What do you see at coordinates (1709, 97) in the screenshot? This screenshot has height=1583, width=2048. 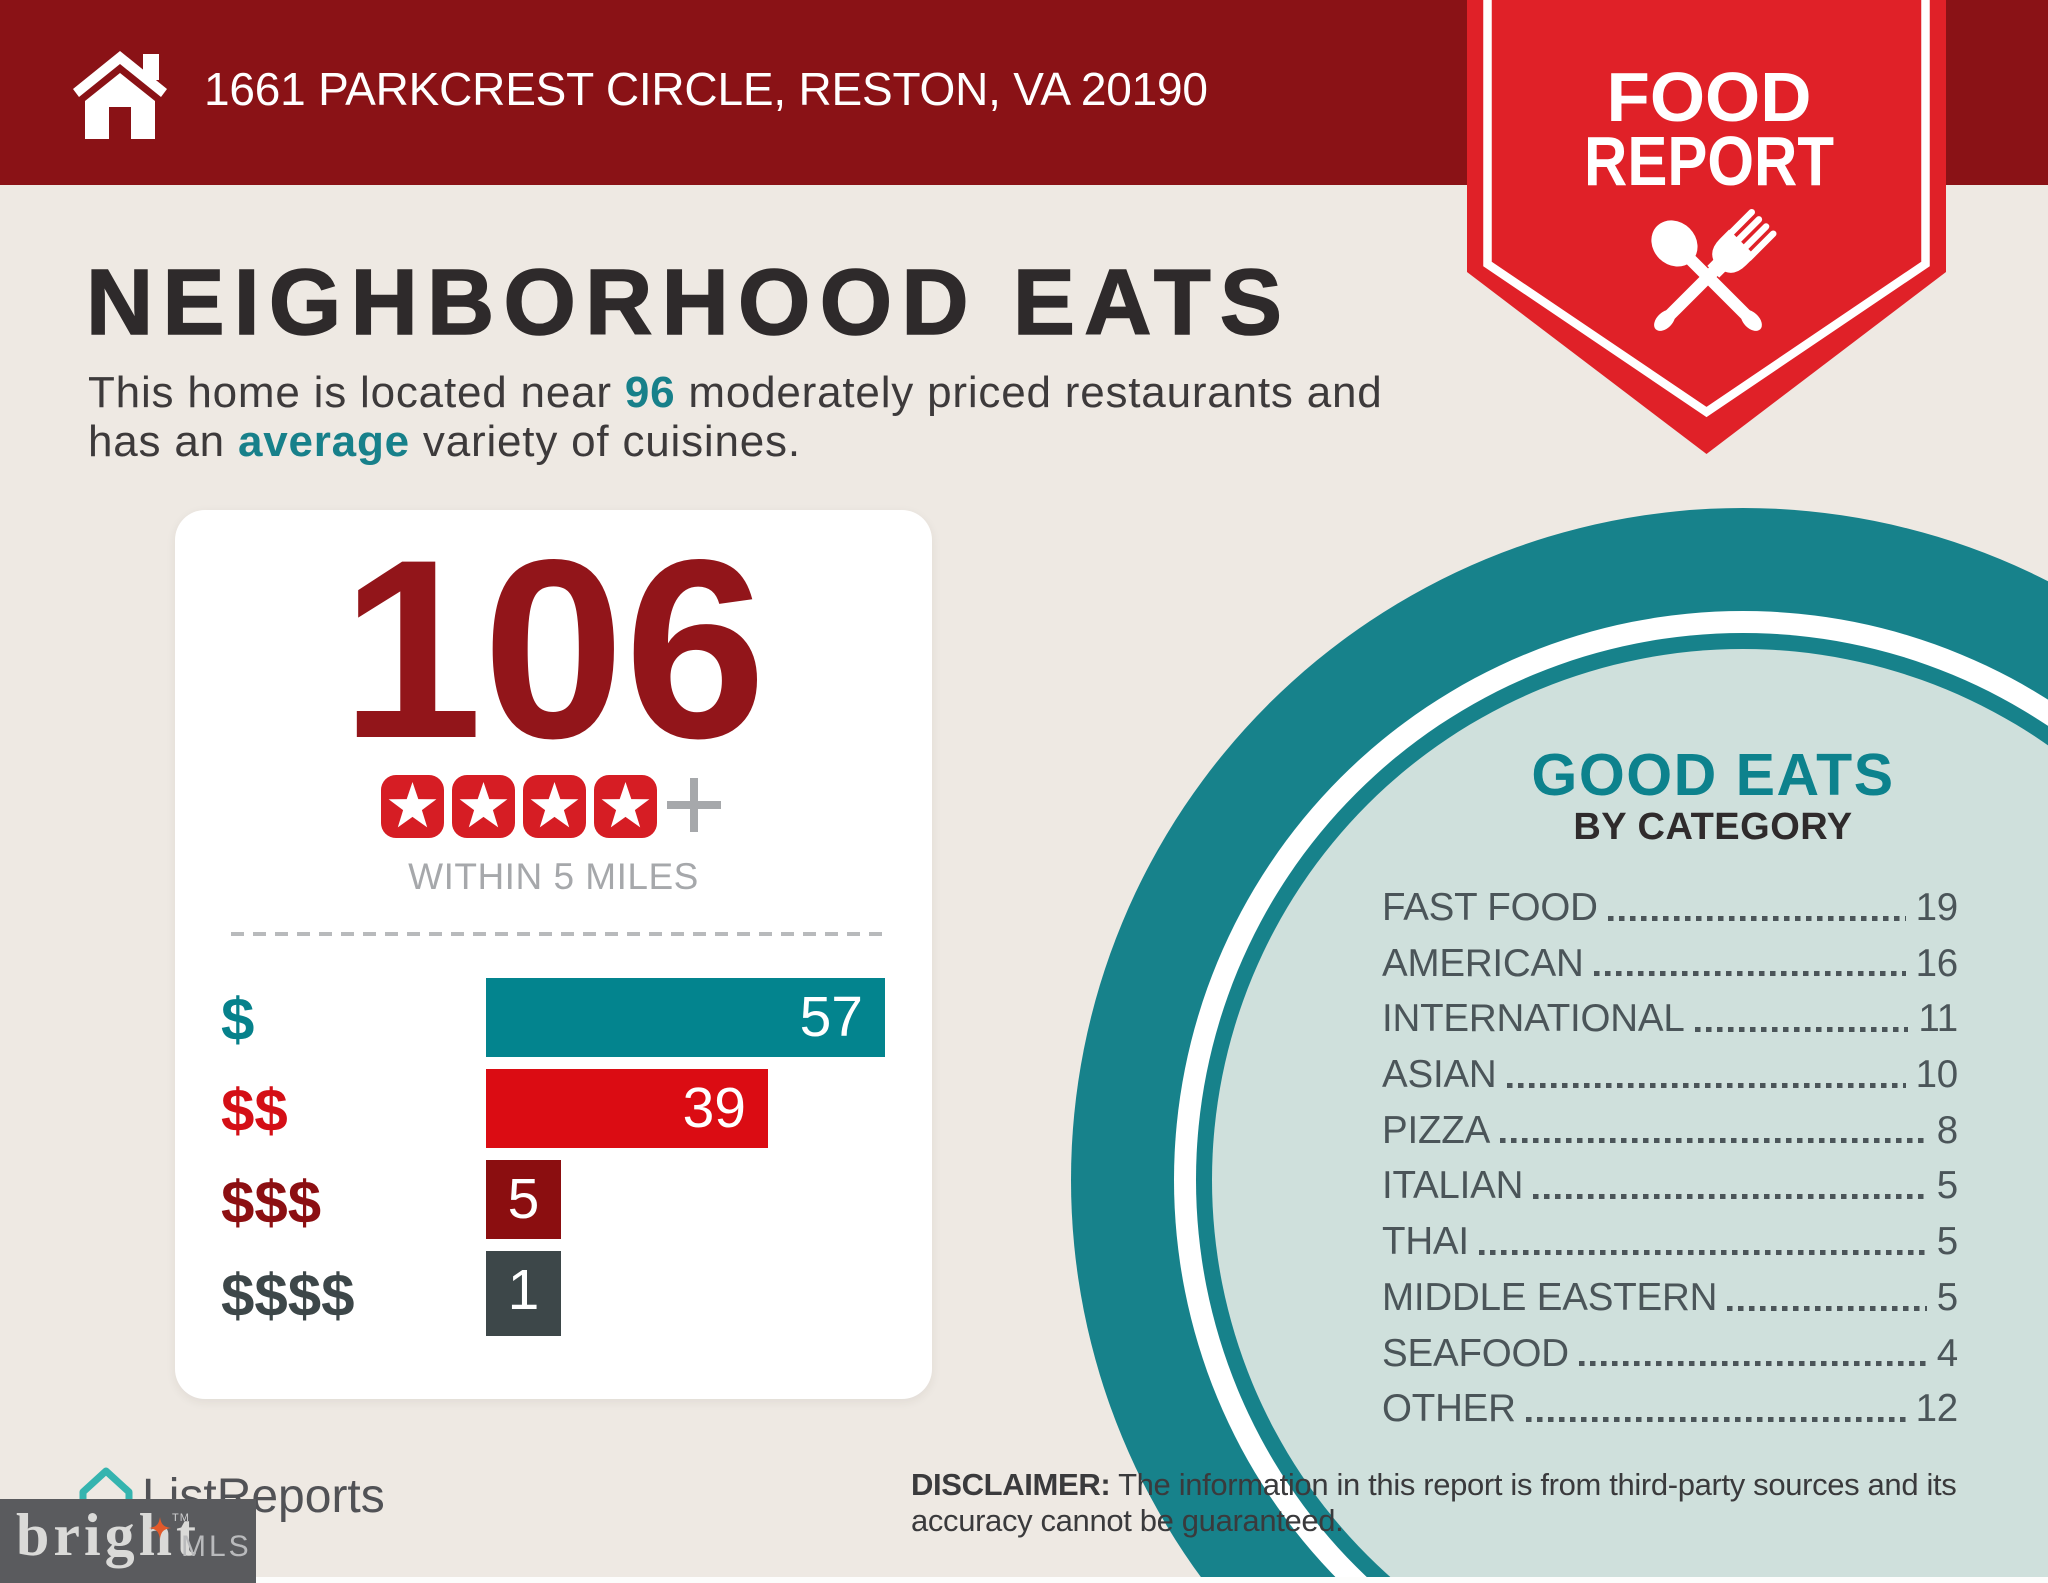 I see `svg-text: FOOD` at bounding box center [1709, 97].